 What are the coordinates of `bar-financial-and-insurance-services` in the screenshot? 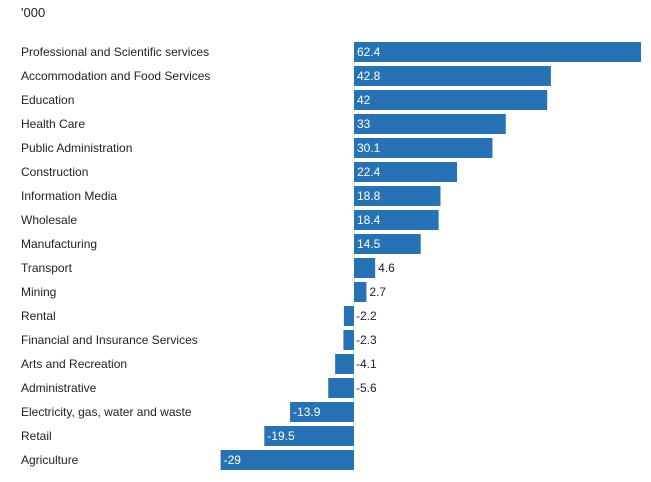 It's located at (348, 340).